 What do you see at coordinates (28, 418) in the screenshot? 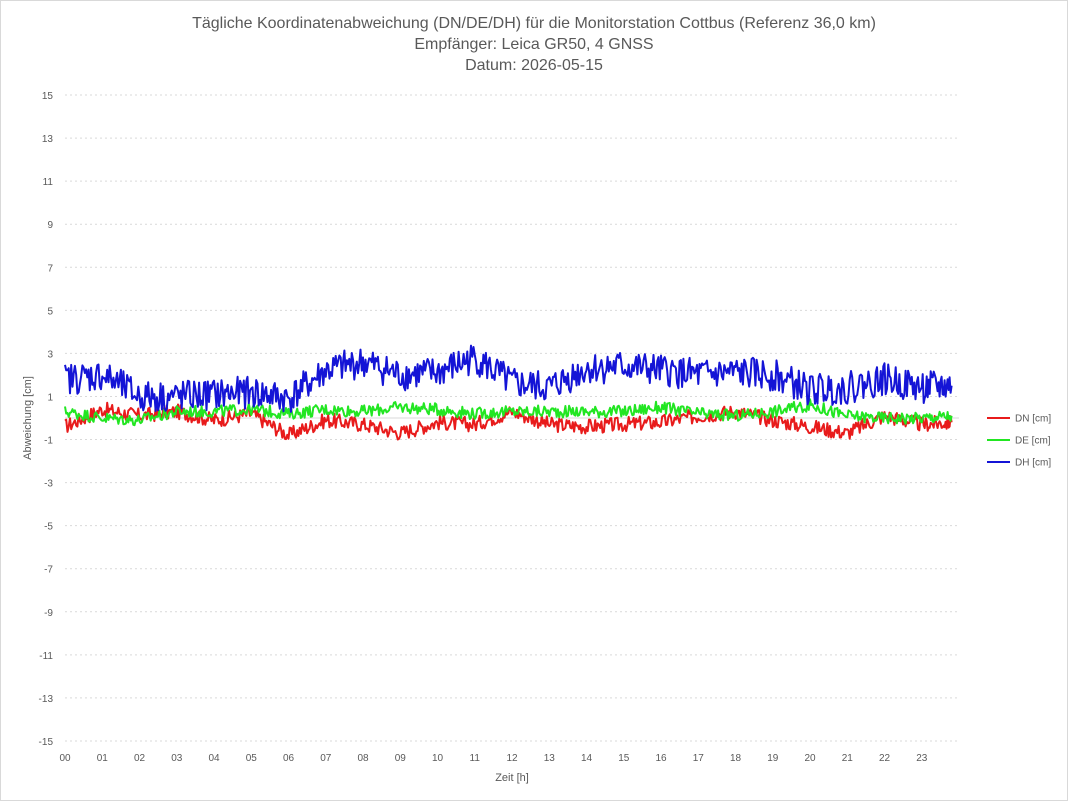
I see `y-axis-title: Abweichung [cm]` at bounding box center [28, 418].